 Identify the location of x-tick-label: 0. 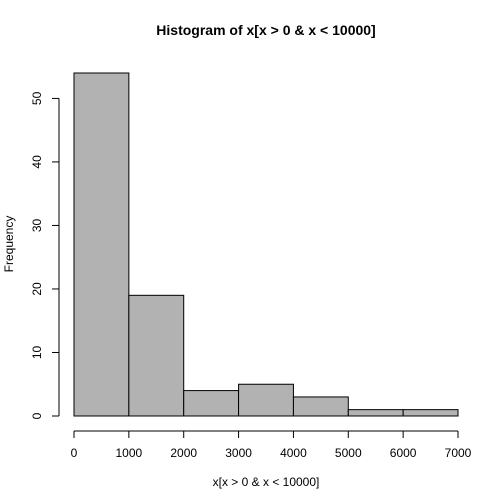
(74, 453).